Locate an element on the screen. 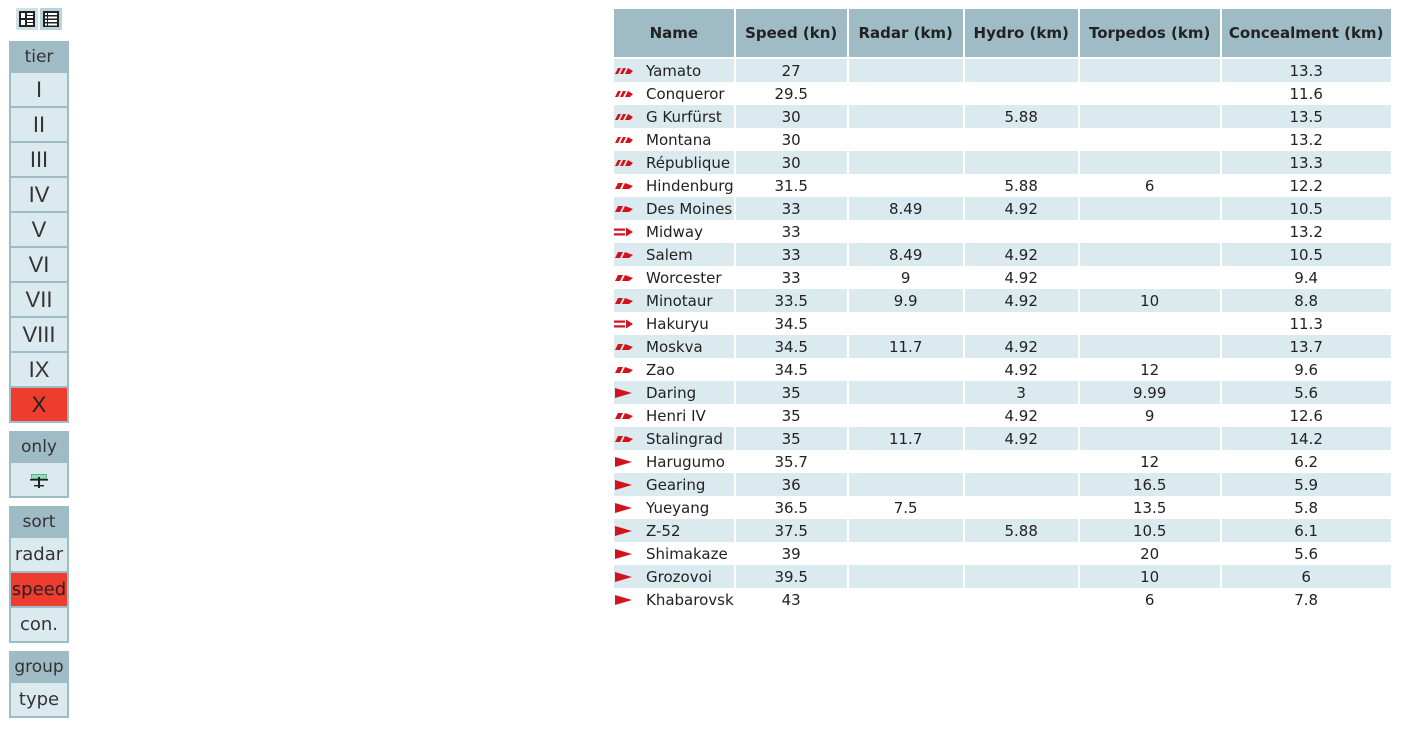 The height and width of the screenshot is (753, 1421). torpedos-cell: 6 is located at coordinates (1149, 185).